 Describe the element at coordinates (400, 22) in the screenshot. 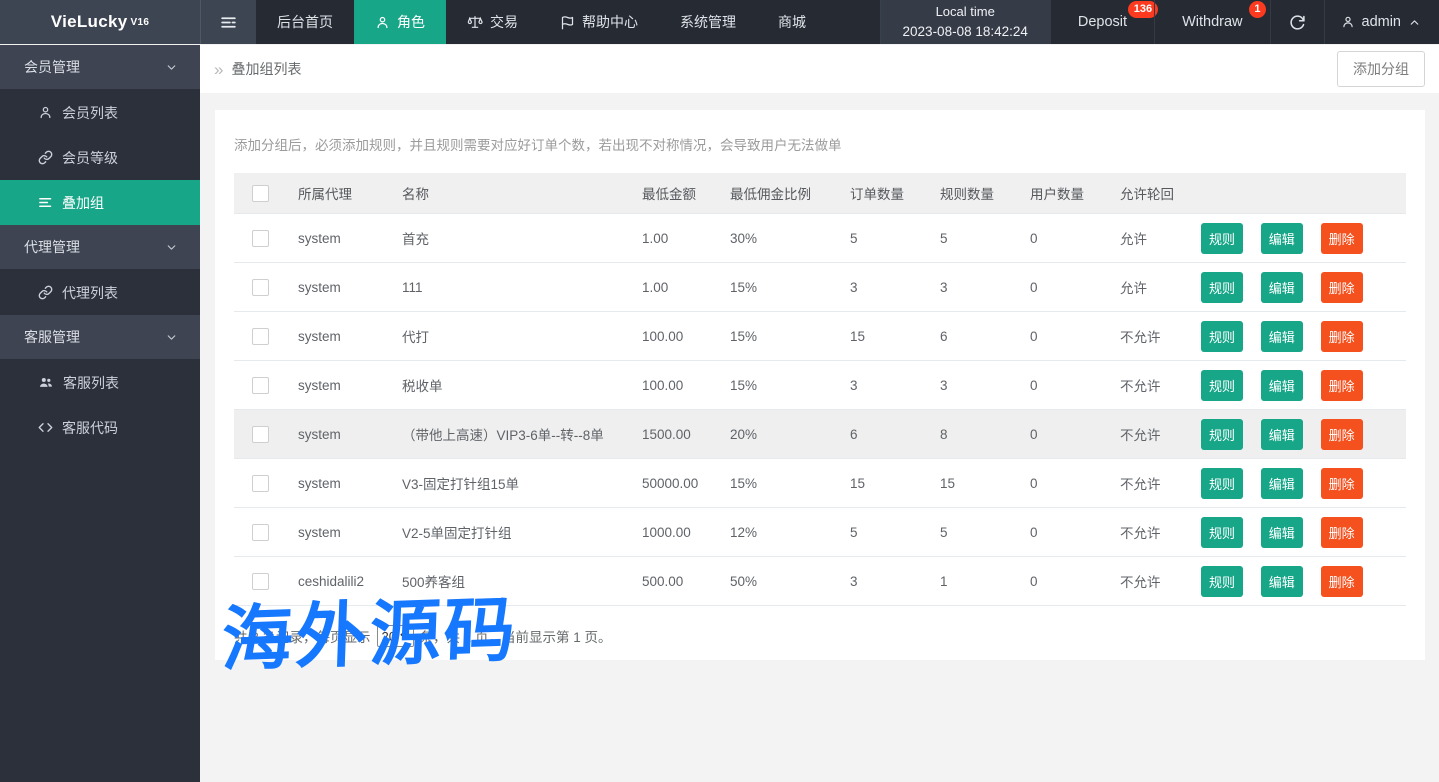

I see `nav-item-roles: 角色` at that location.